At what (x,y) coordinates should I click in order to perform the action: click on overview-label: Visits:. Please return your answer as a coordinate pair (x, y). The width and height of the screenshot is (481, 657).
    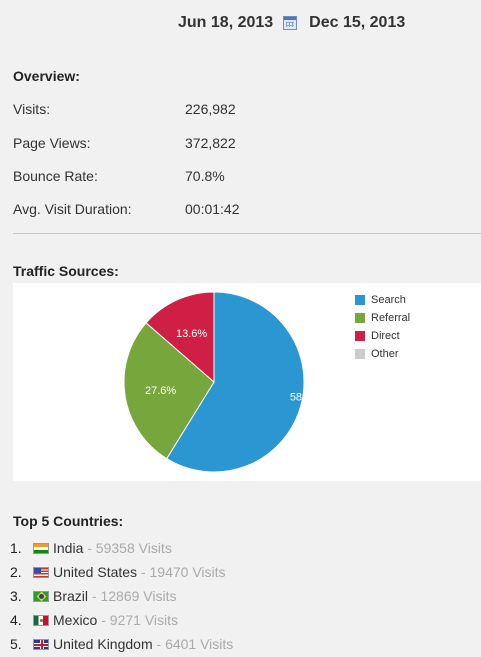
    Looking at the image, I should click on (32, 109).